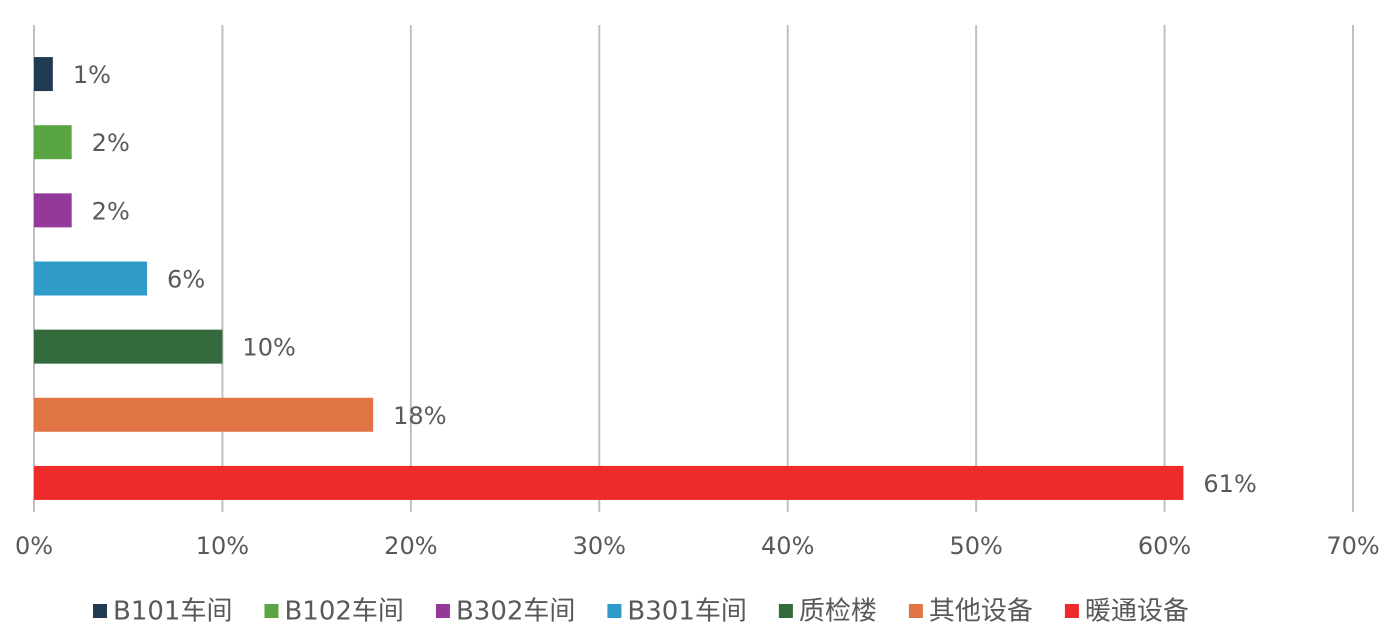  I want to click on legend-label: 其他设备, so click(981, 612).